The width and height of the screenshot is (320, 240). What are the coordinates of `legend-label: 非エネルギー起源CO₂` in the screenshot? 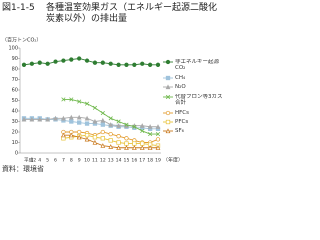 It's located at (197, 65).